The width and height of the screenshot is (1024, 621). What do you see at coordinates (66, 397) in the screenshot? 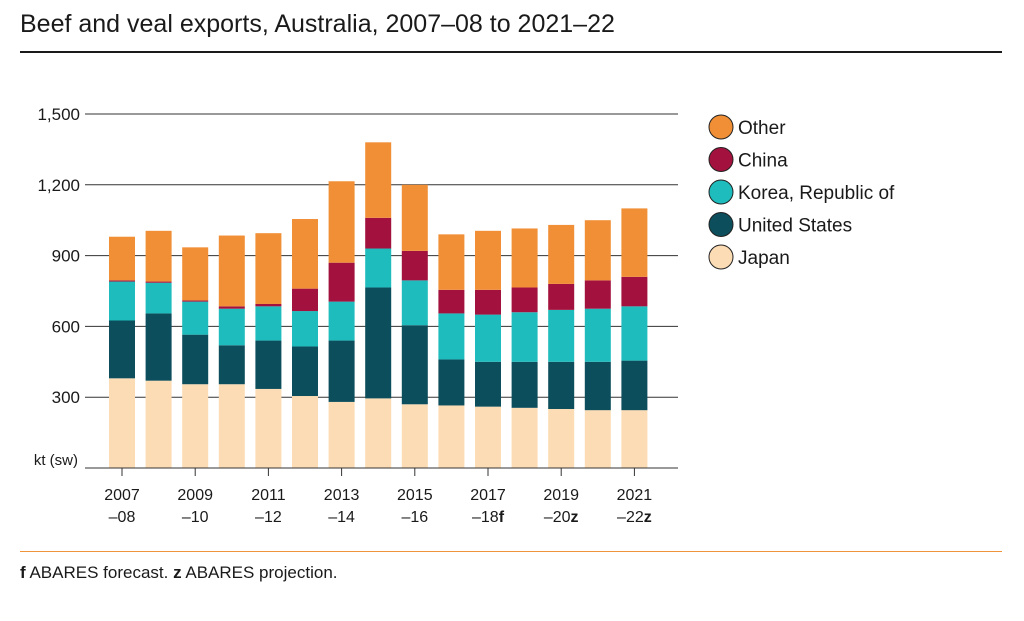
I see `y-tick-label: 300` at bounding box center [66, 397].